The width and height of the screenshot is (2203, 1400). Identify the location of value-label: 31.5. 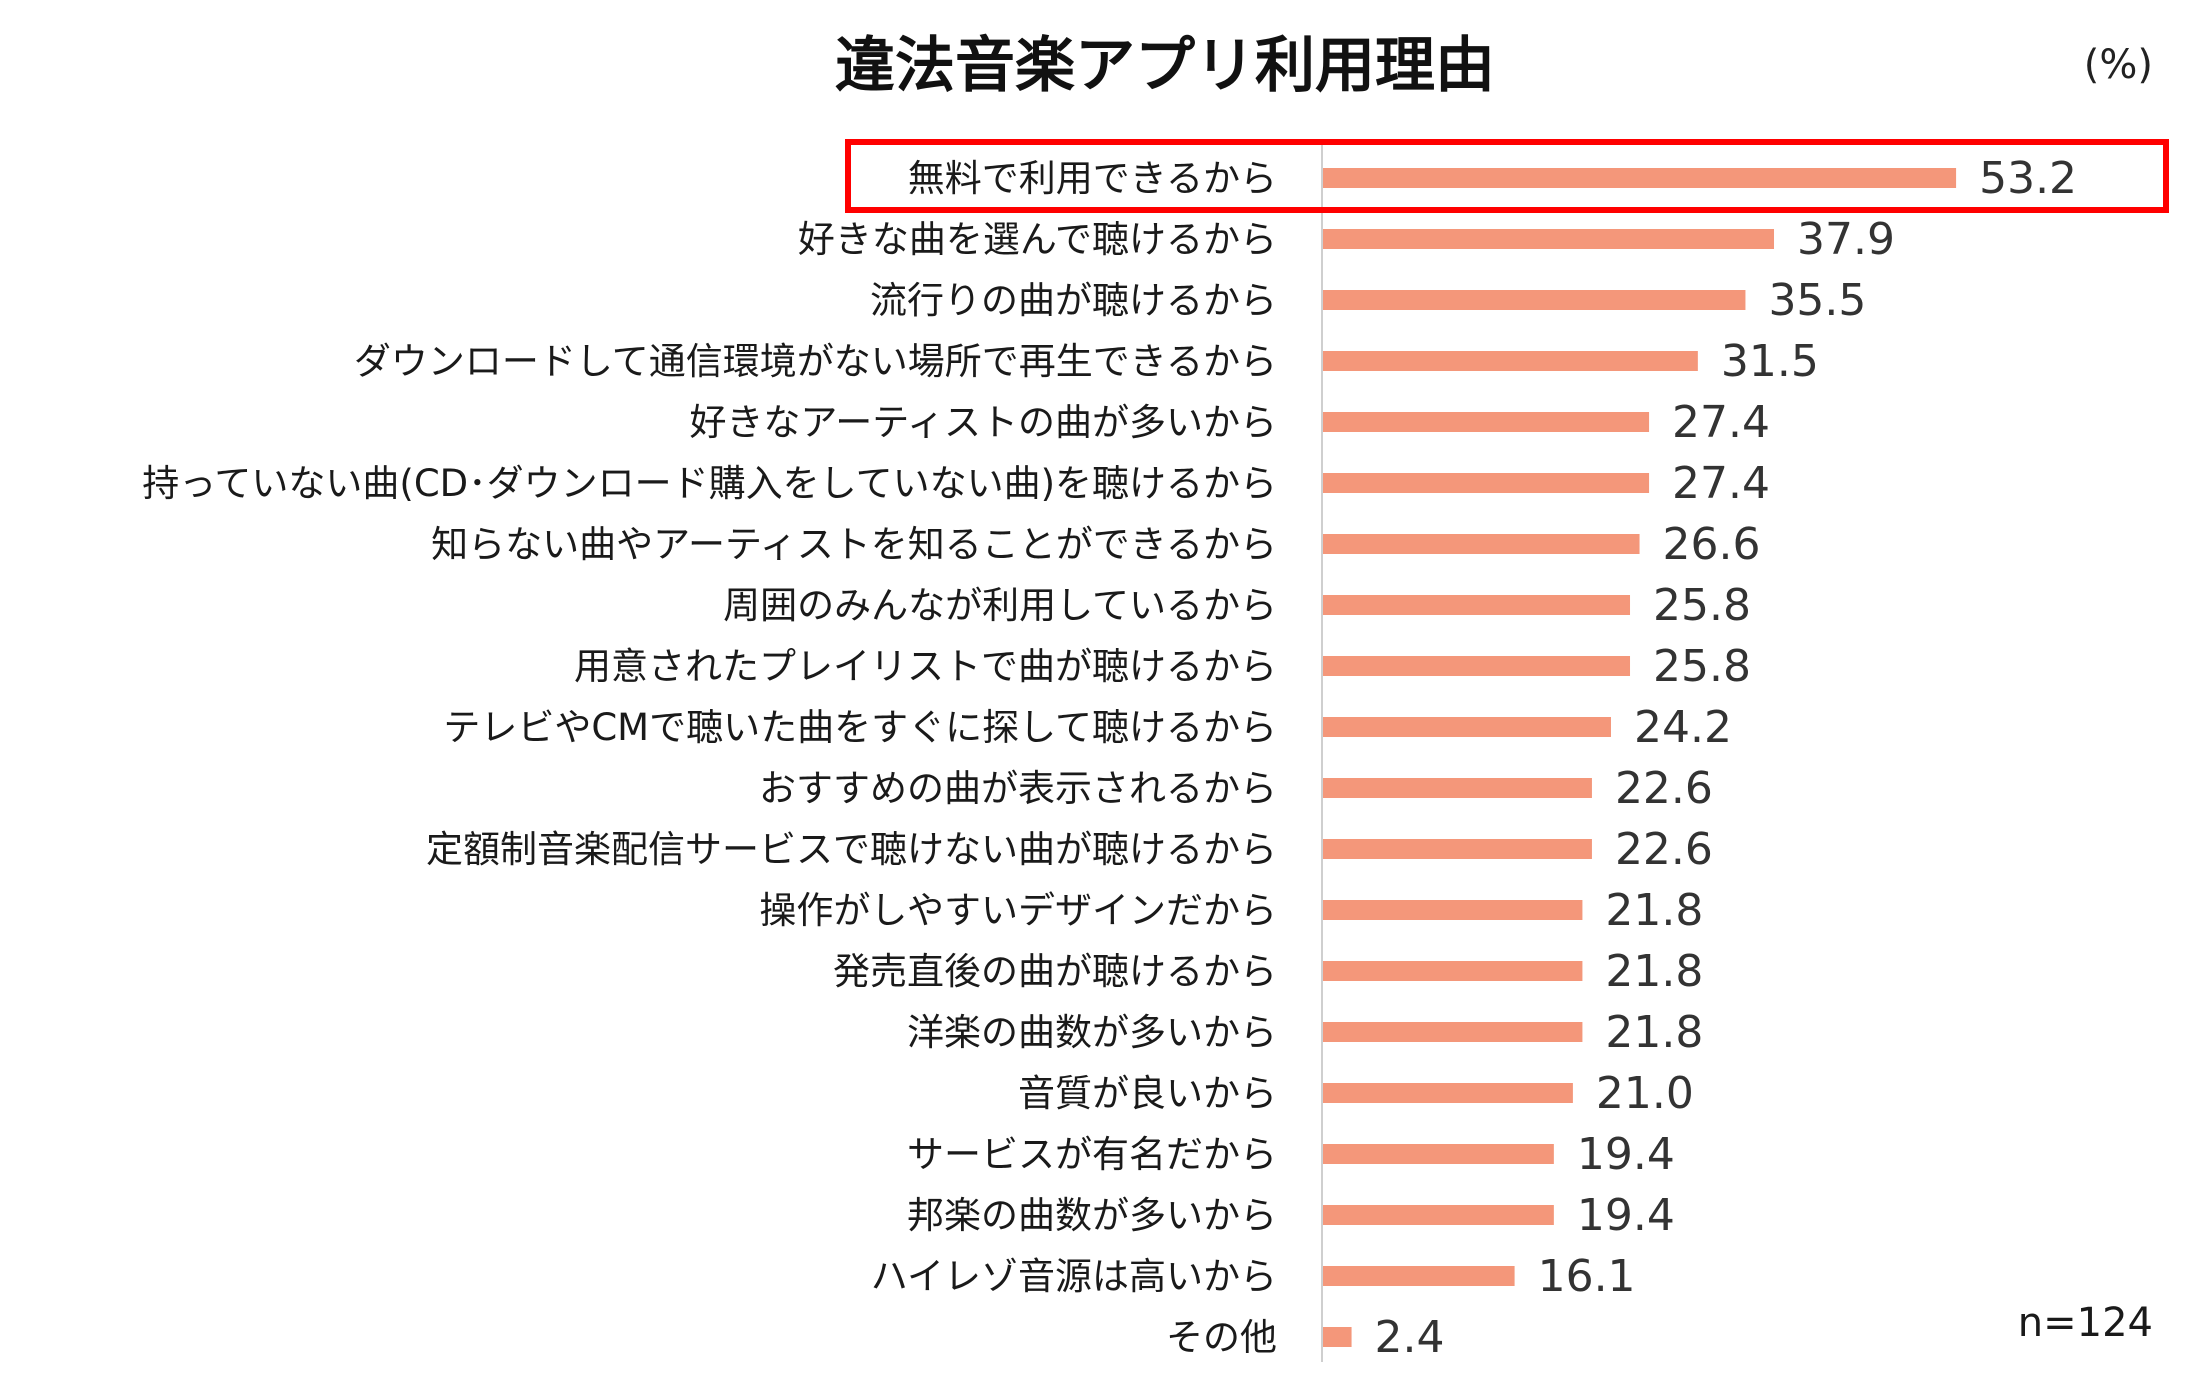
(1770, 361).